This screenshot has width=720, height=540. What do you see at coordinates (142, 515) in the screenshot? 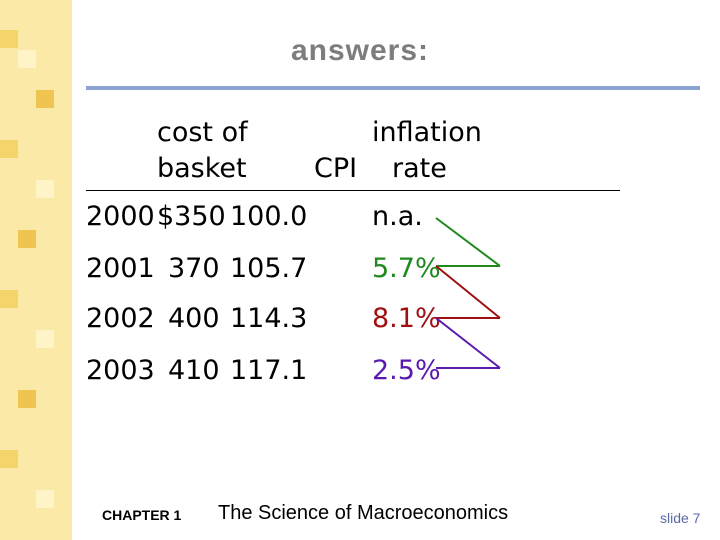
I see `footer-chapter: CHAPTER 1` at bounding box center [142, 515].